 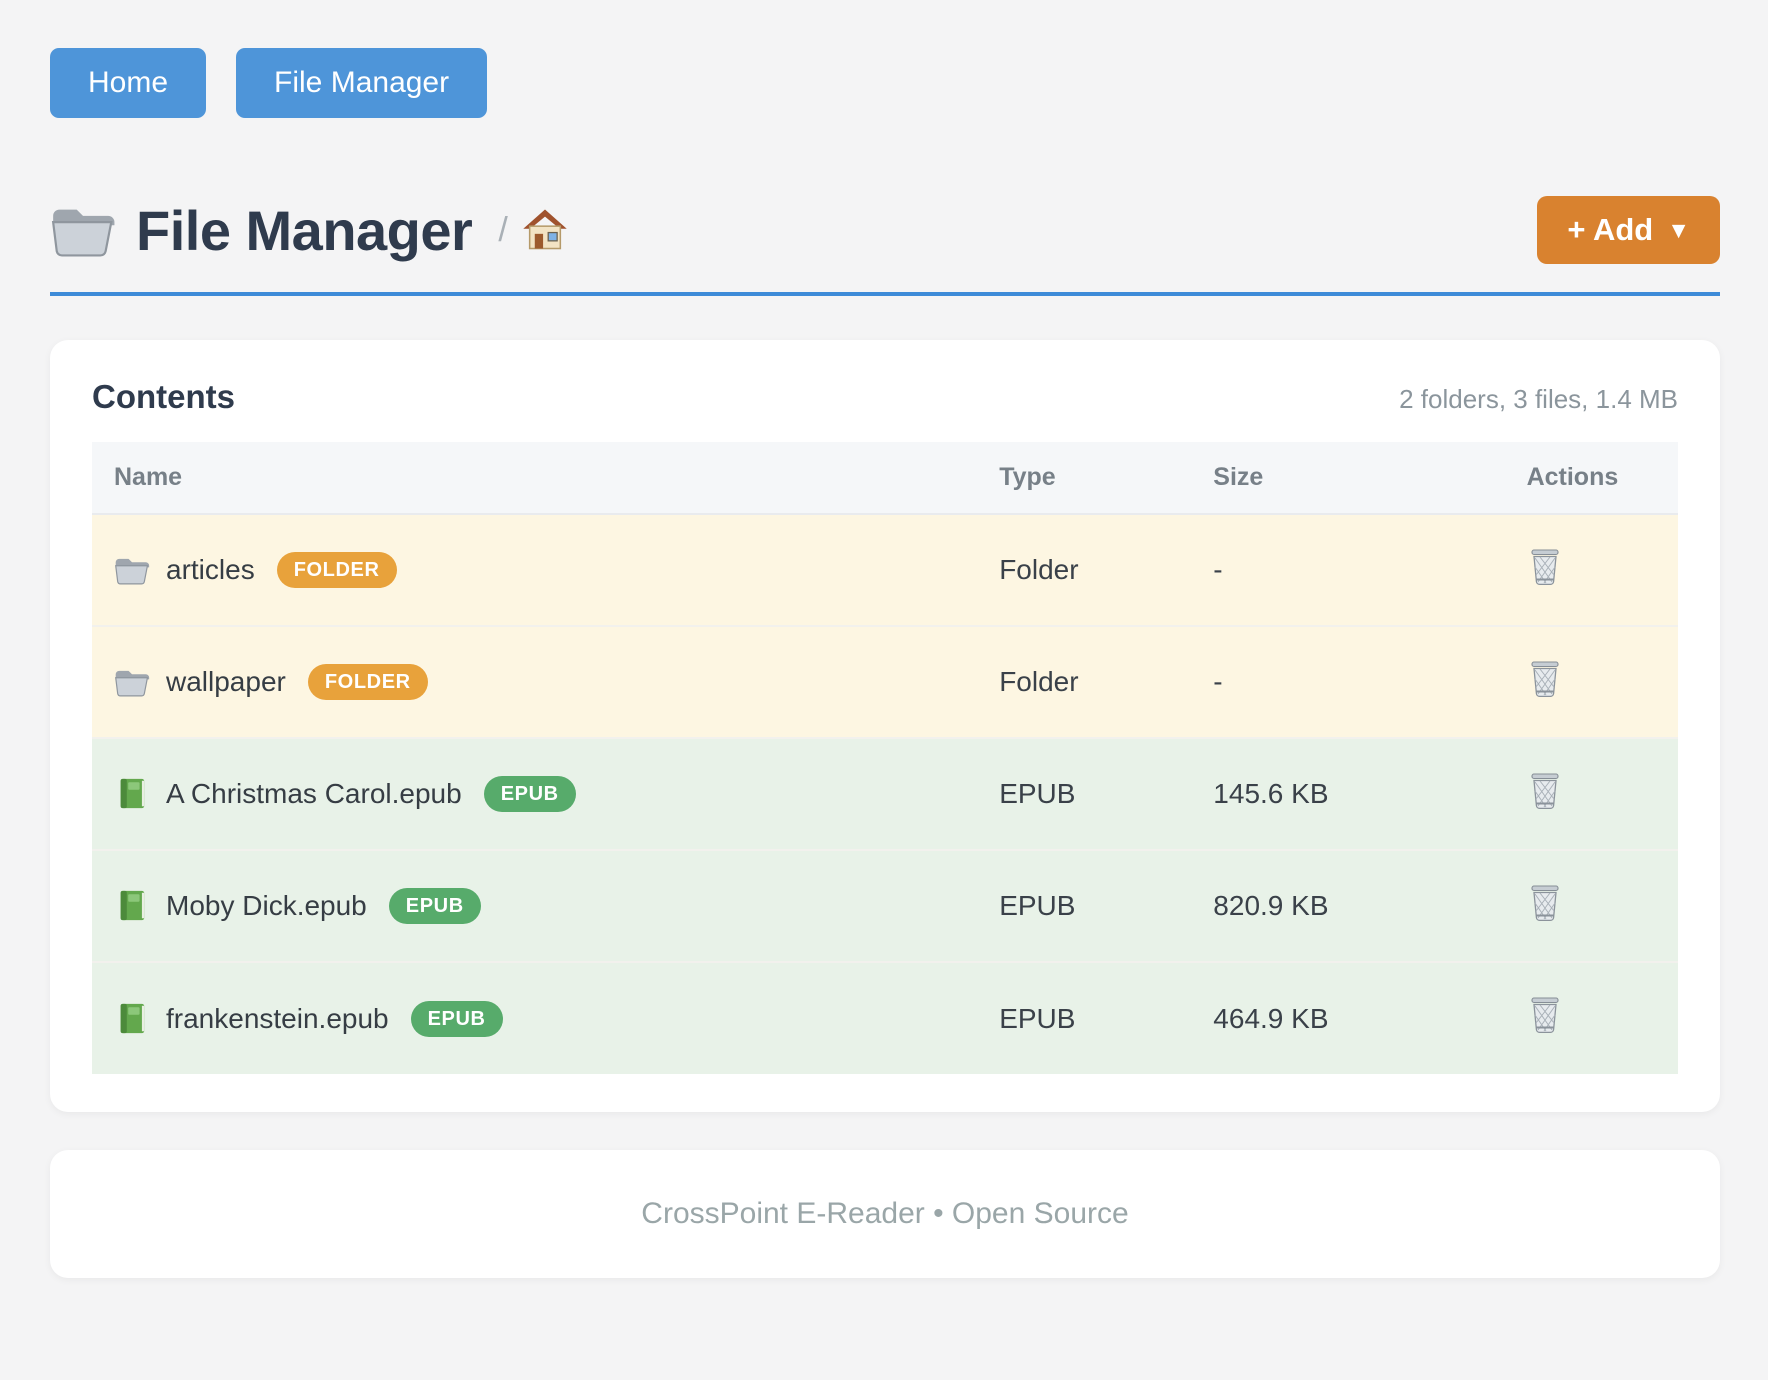 I want to click on table-row-frankenstein: frankenstein.epub EPUB EPUB 464.9 KB, so click(x=885, y=1018).